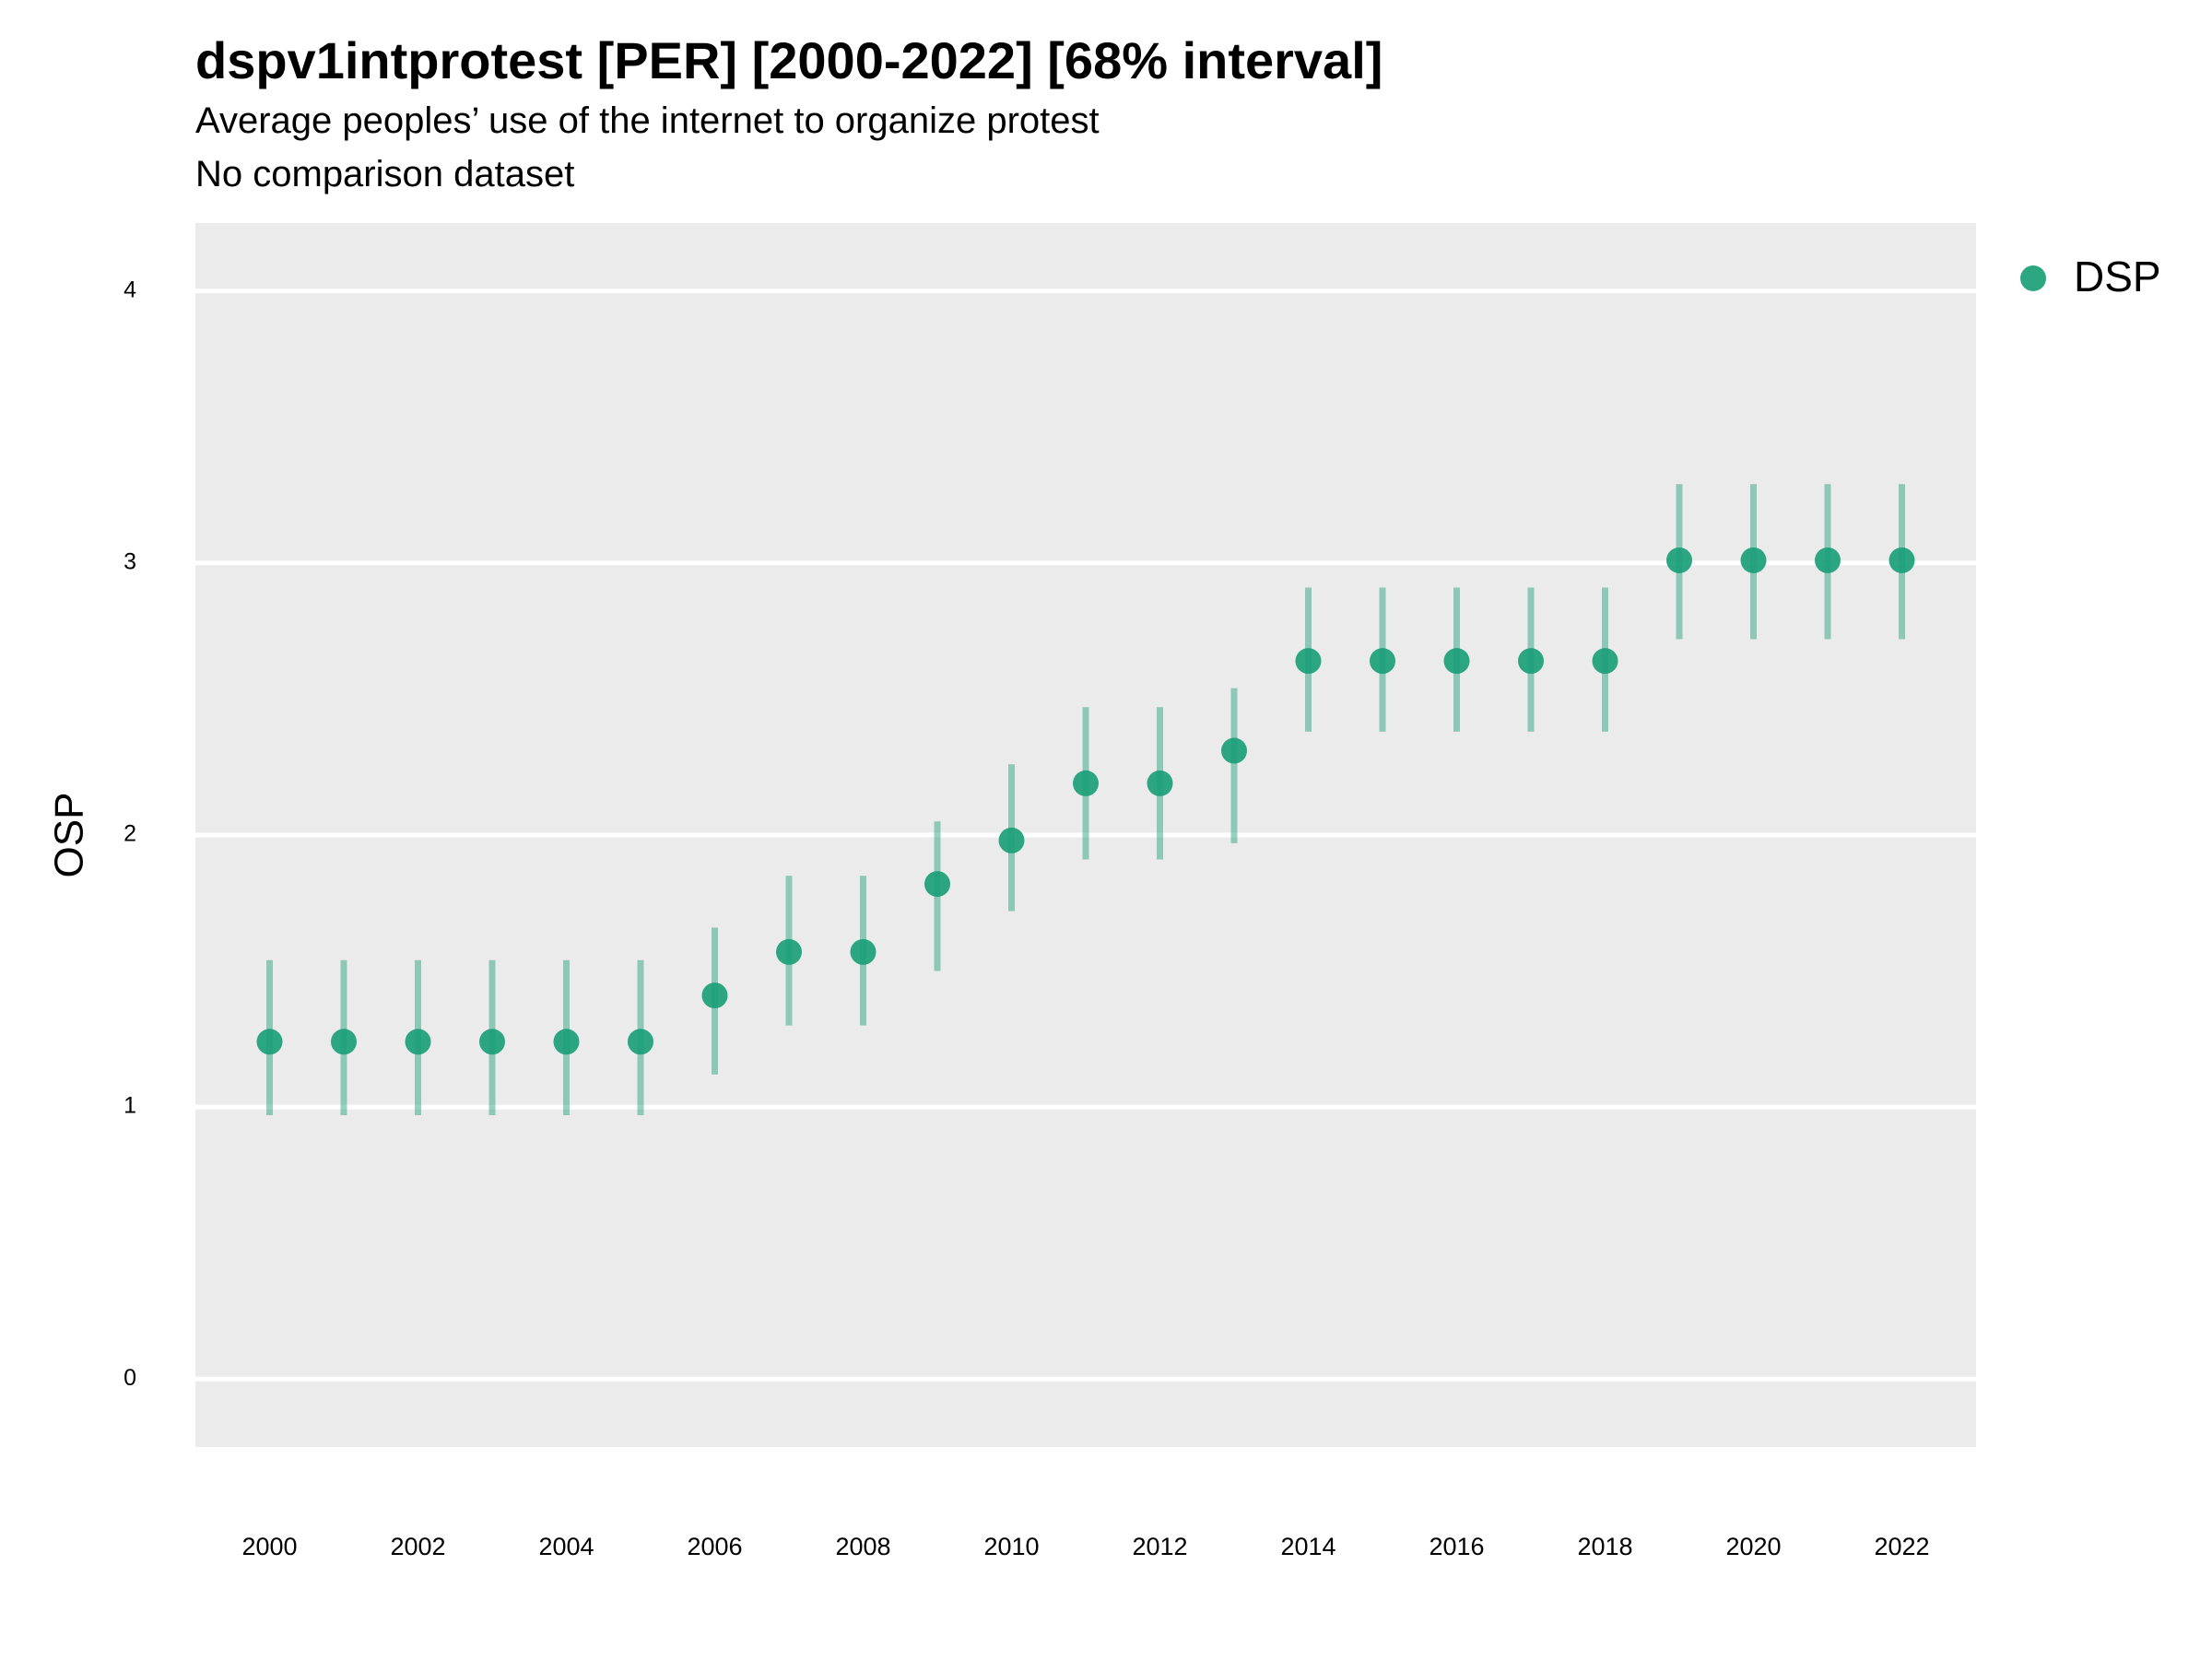 This screenshot has height=1659, width=2212. What do you see at coordinates (1753, 1546) in the screenshot?
I see `x-tick-label: 2020` at bounding box center [1753, 1546].